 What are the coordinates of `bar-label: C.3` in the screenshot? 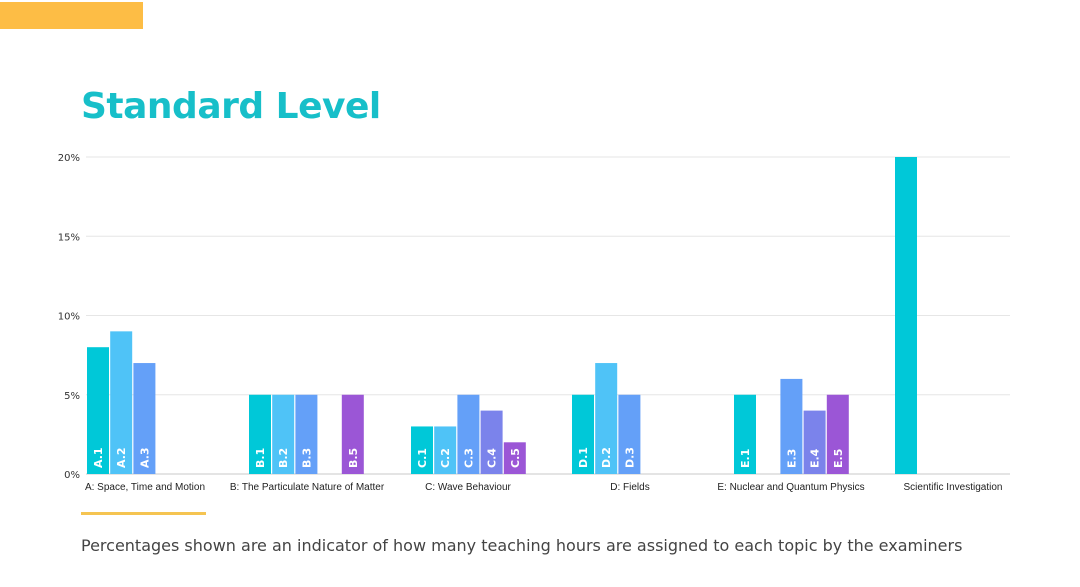 It's located at (468, 458).